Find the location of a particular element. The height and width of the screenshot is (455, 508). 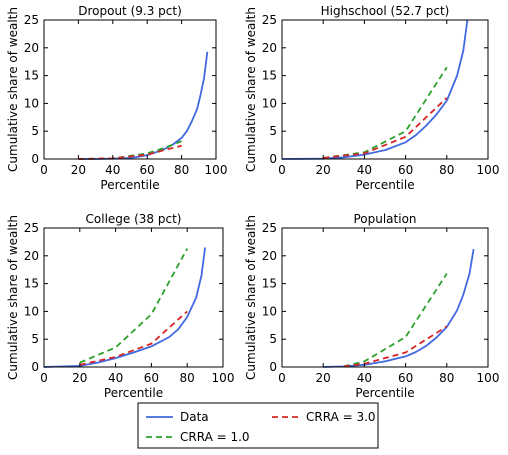

panel-4-xtick-label: 100 is located at coordinates (488, 378).